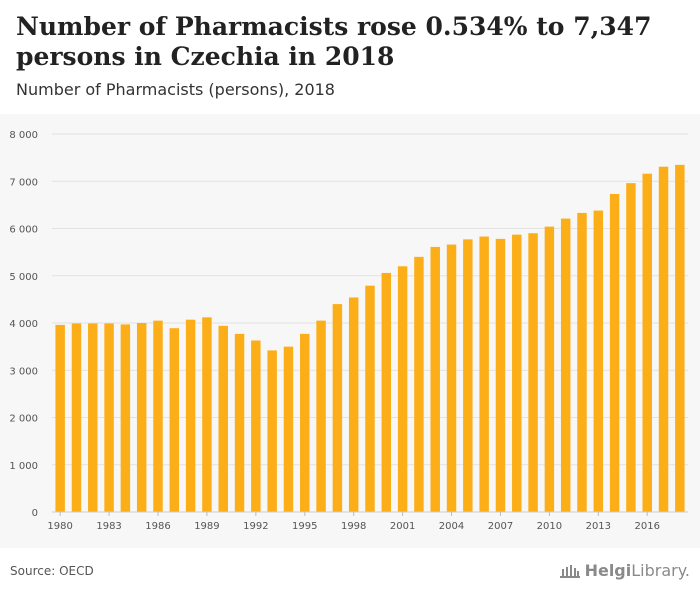 Image resolution: width=700 pixels, height=596 pixels. I want to click on y-tick-label: 7 000, so click(23, 182).